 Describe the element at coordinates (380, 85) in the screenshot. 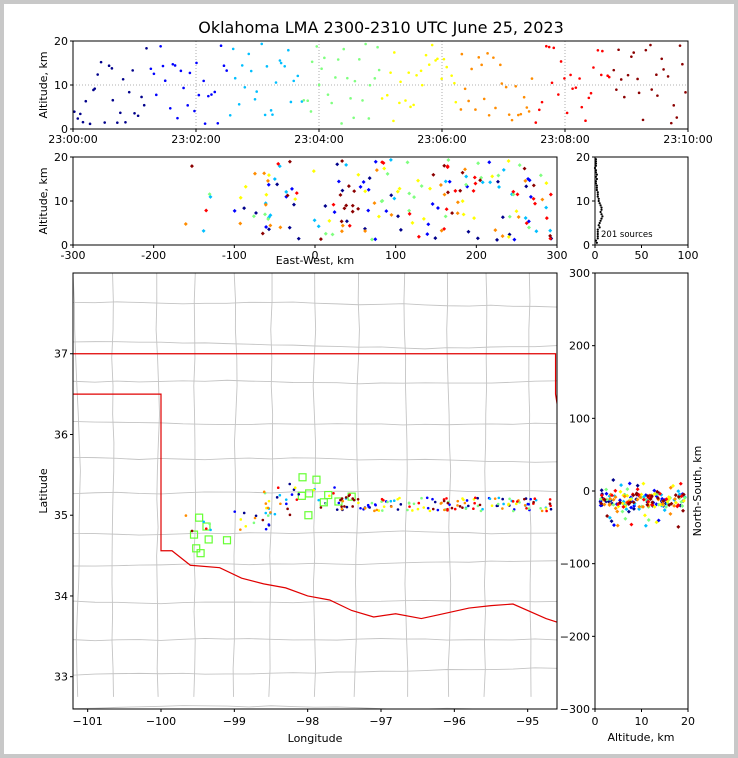

I see `time-height-grid` at that location.